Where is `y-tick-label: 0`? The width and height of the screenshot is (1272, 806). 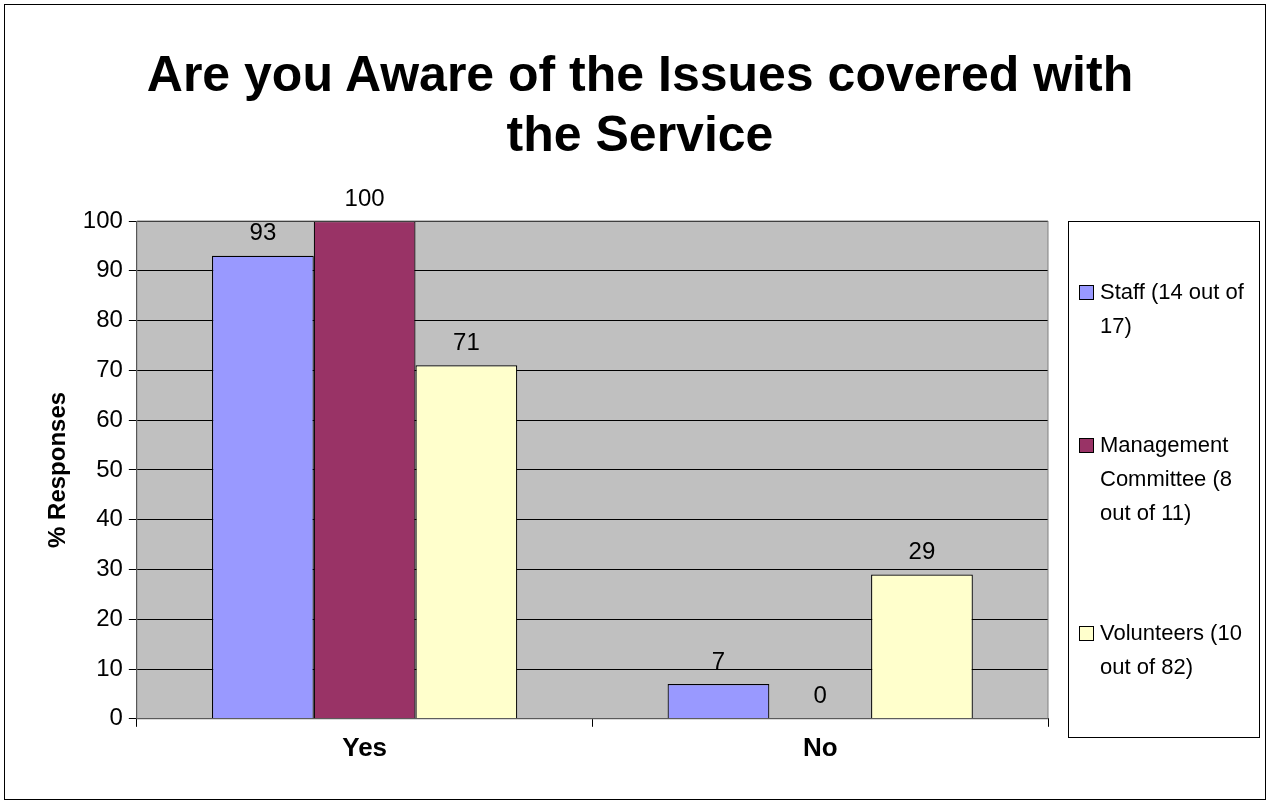 y-tick-label: 0 is located at coordinates (116, 717).